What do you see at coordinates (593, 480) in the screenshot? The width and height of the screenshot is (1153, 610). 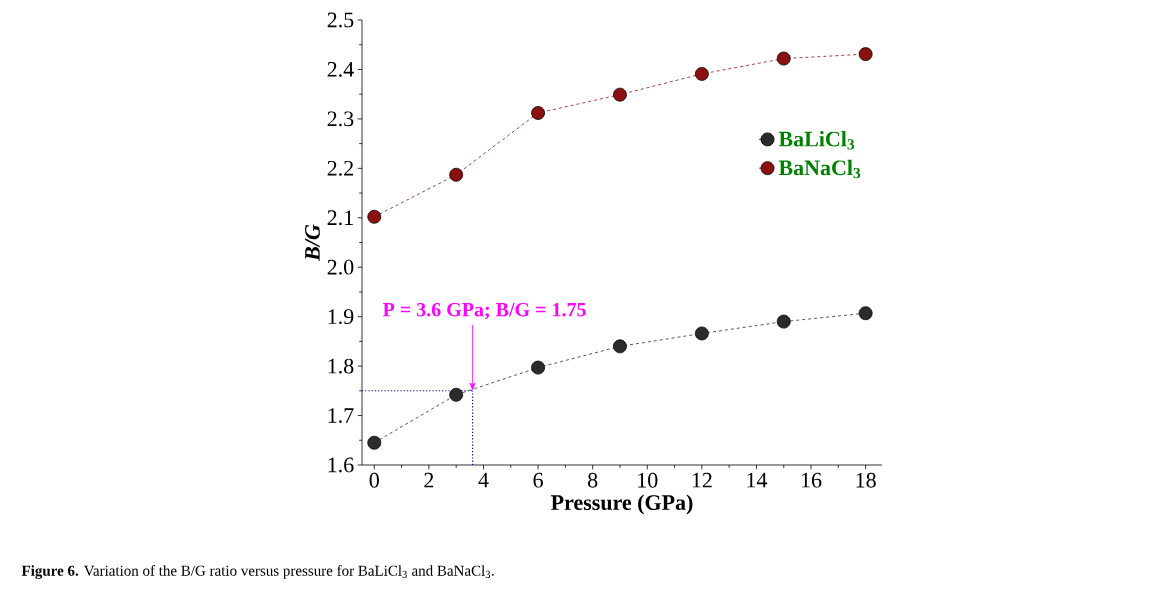 I see `x-tick-label: 8` at bounding box center [593, 480].